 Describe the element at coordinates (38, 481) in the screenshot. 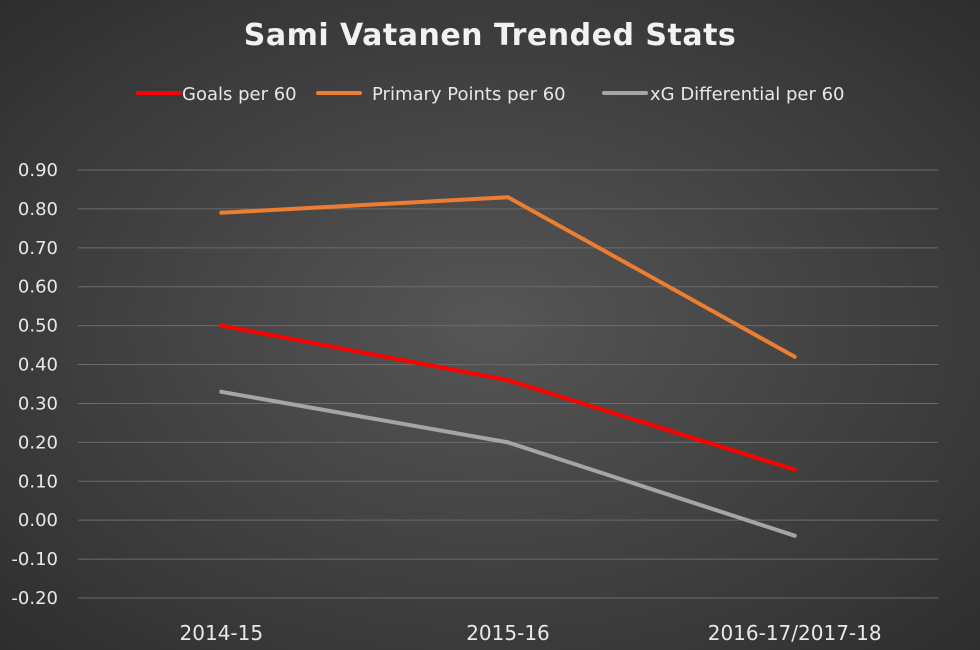

I see `y-tick-label: 0.10` at that location.